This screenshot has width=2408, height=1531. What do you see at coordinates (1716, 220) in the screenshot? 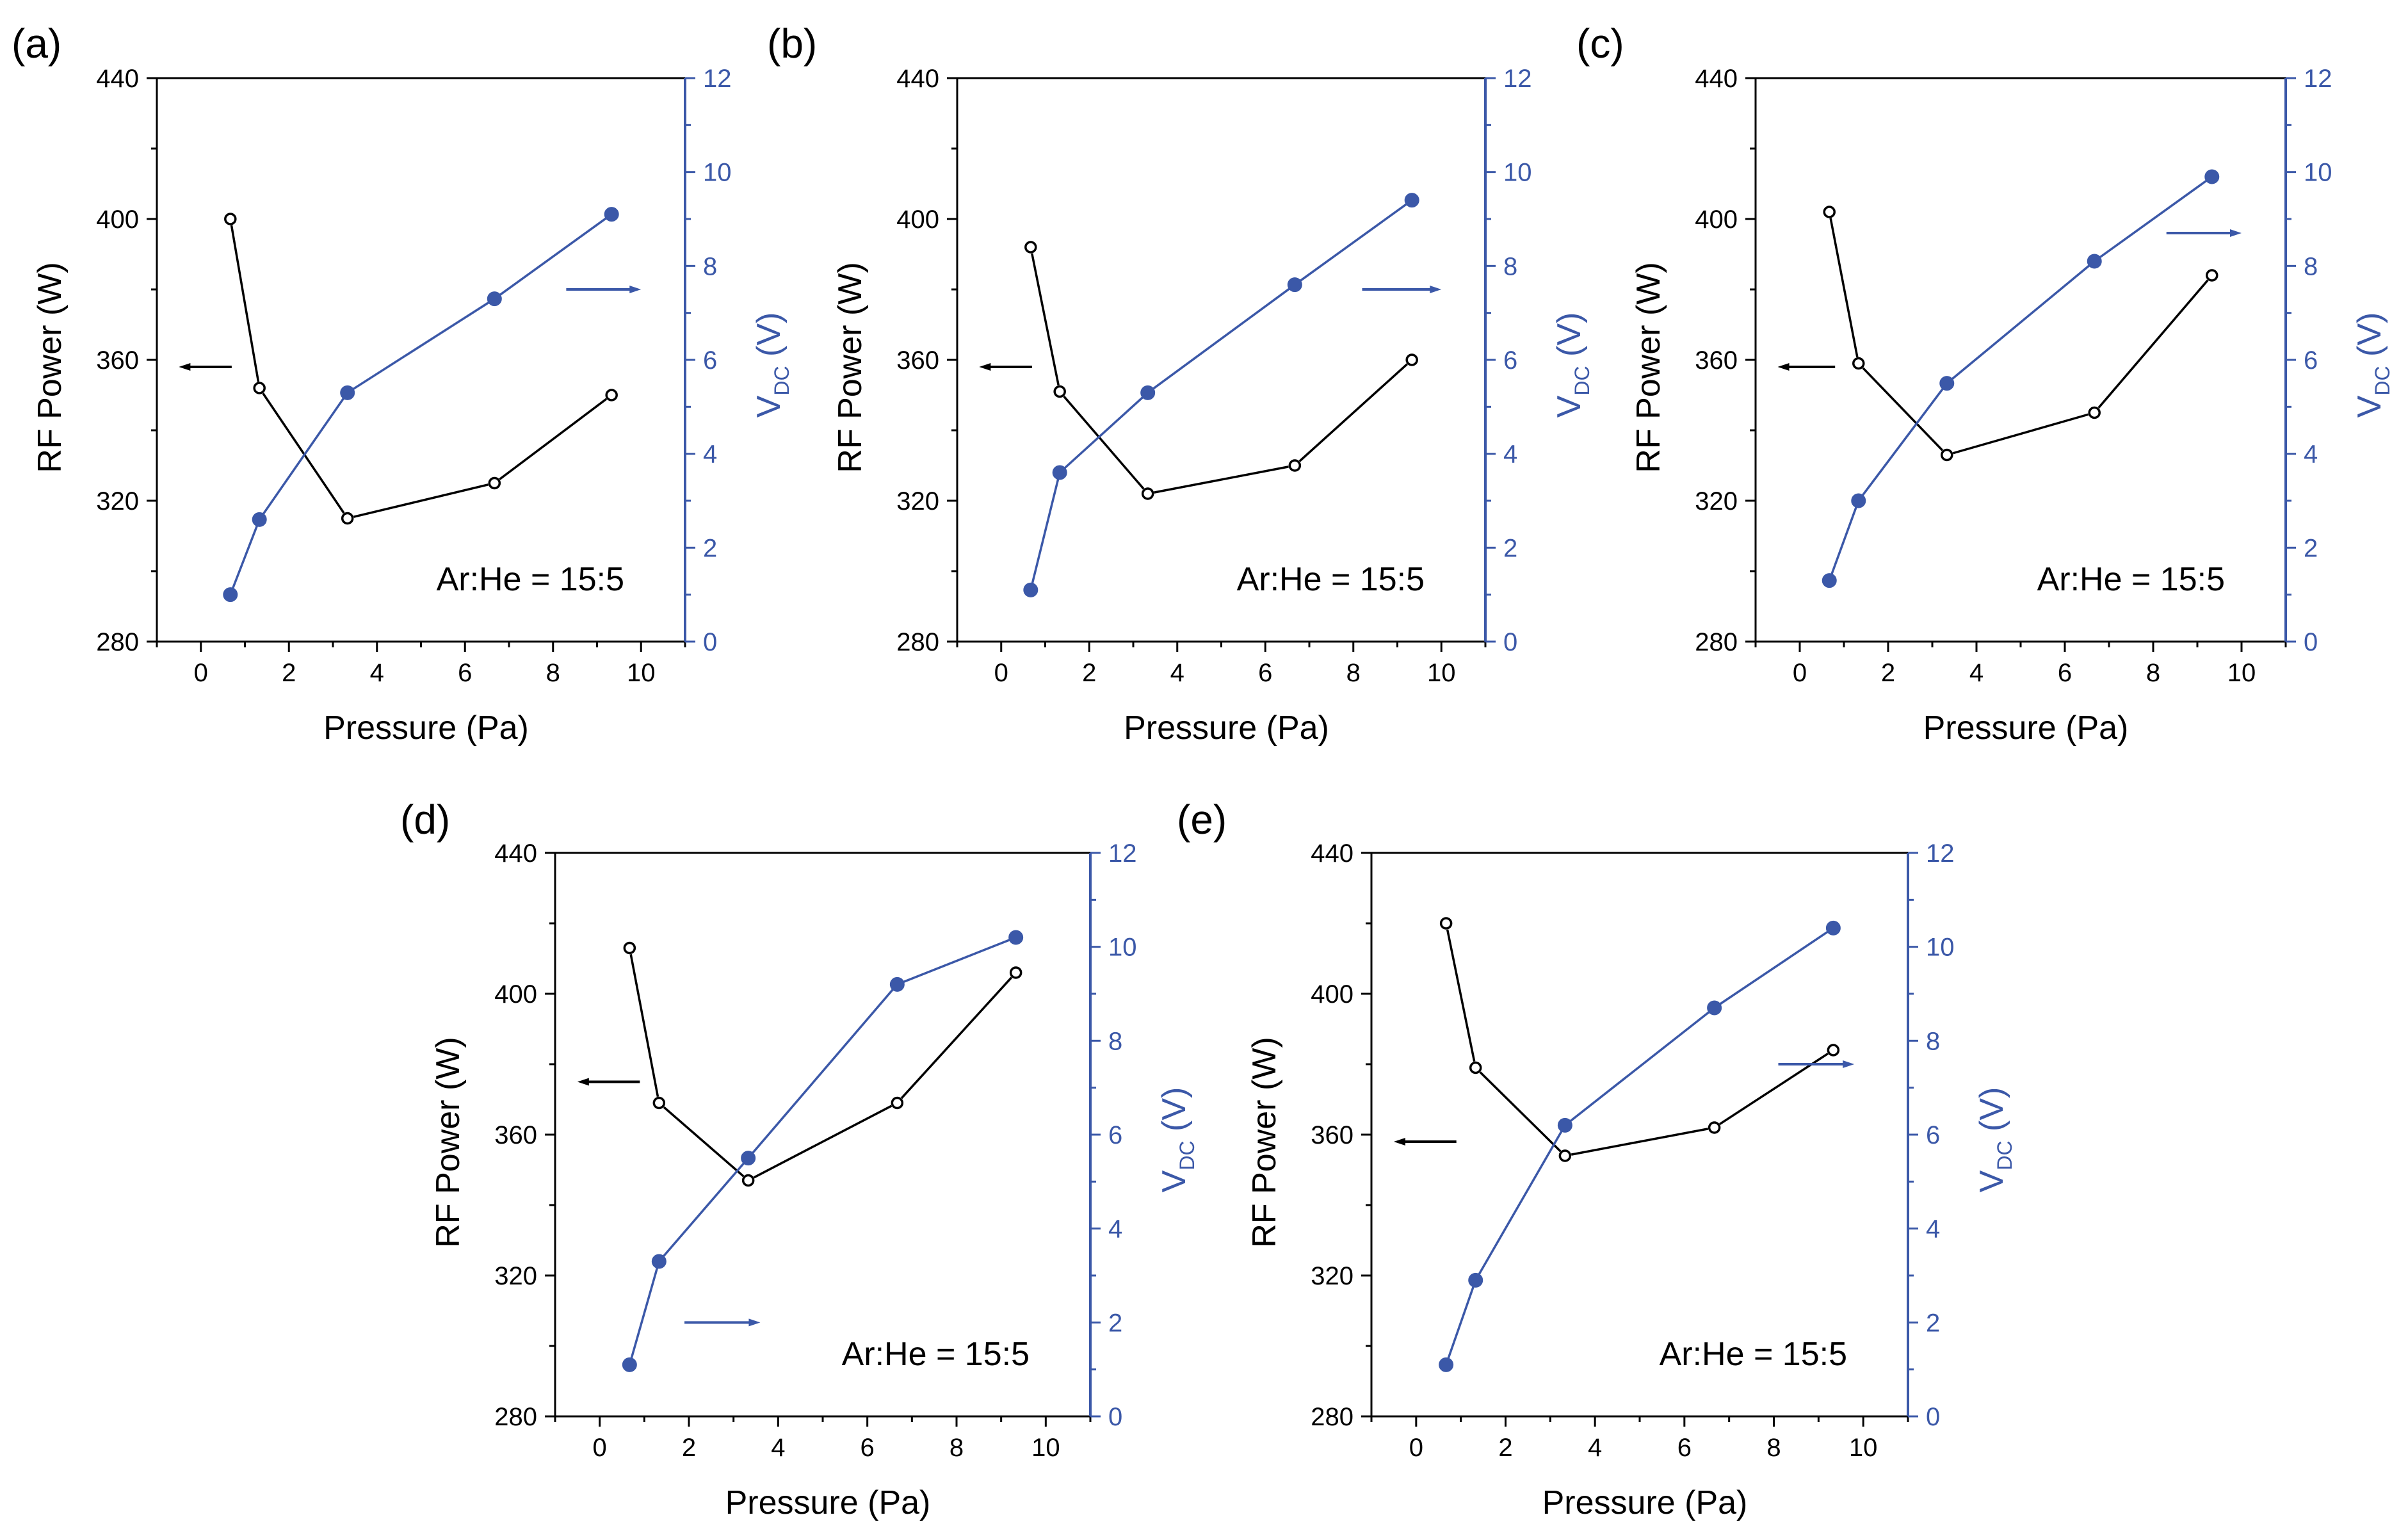
I see `y-tick-label: 400` at bounding box center [1716, 220].